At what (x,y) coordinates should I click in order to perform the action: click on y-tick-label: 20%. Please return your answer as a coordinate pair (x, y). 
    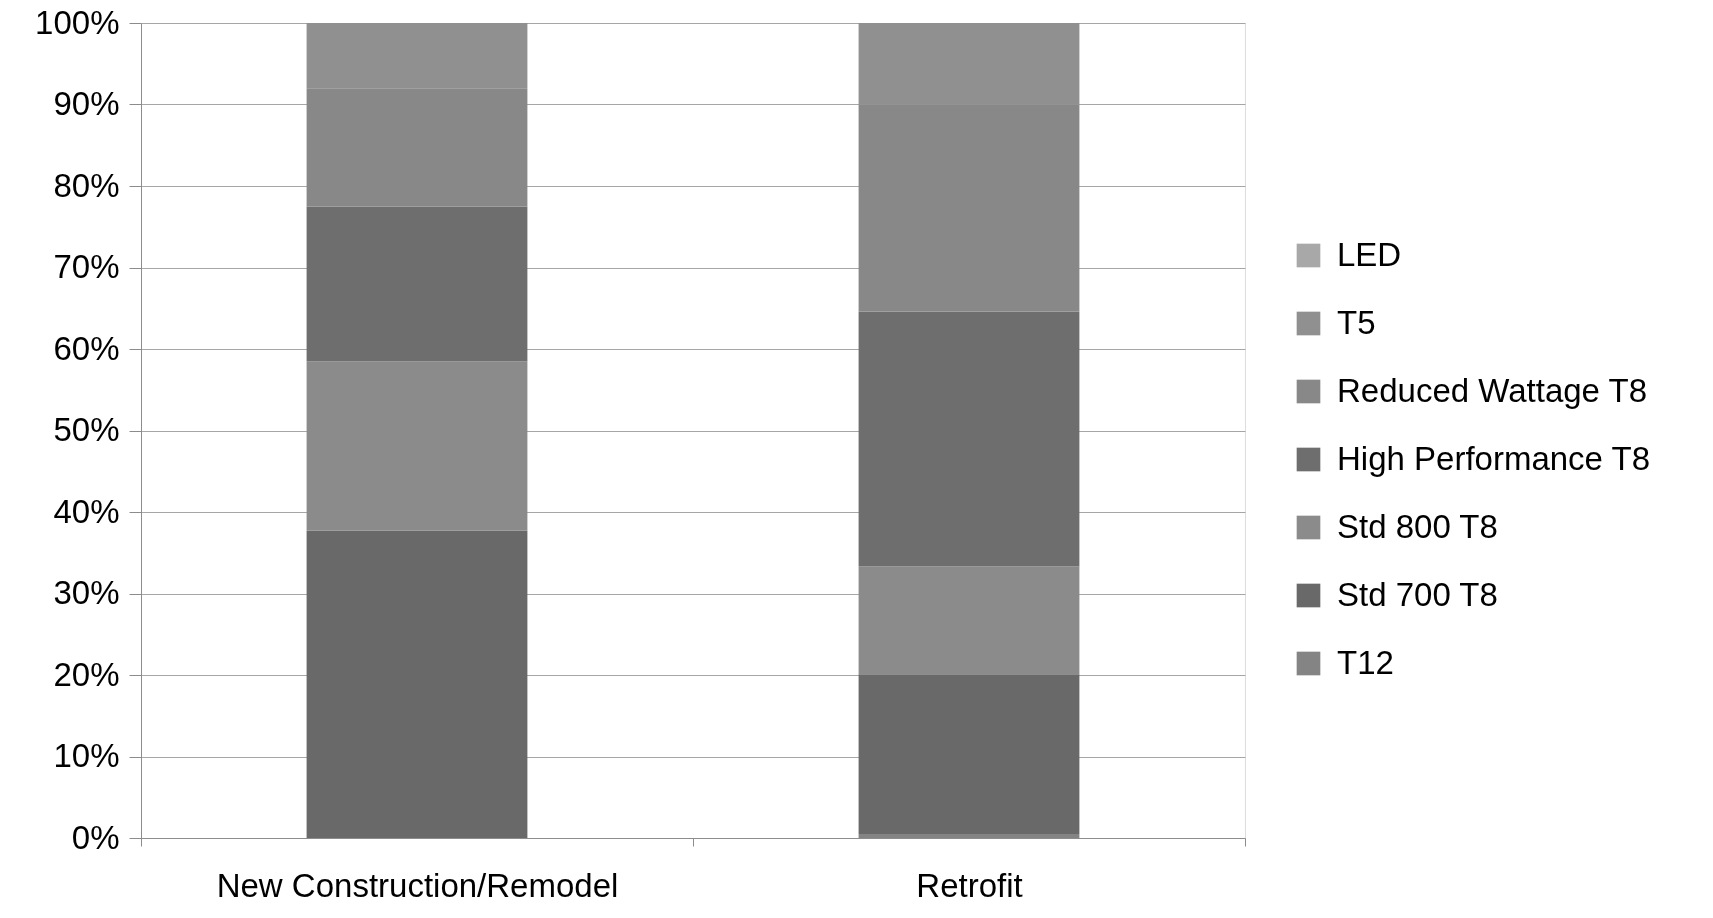
    Looking at the image, I should click on (86, 674).